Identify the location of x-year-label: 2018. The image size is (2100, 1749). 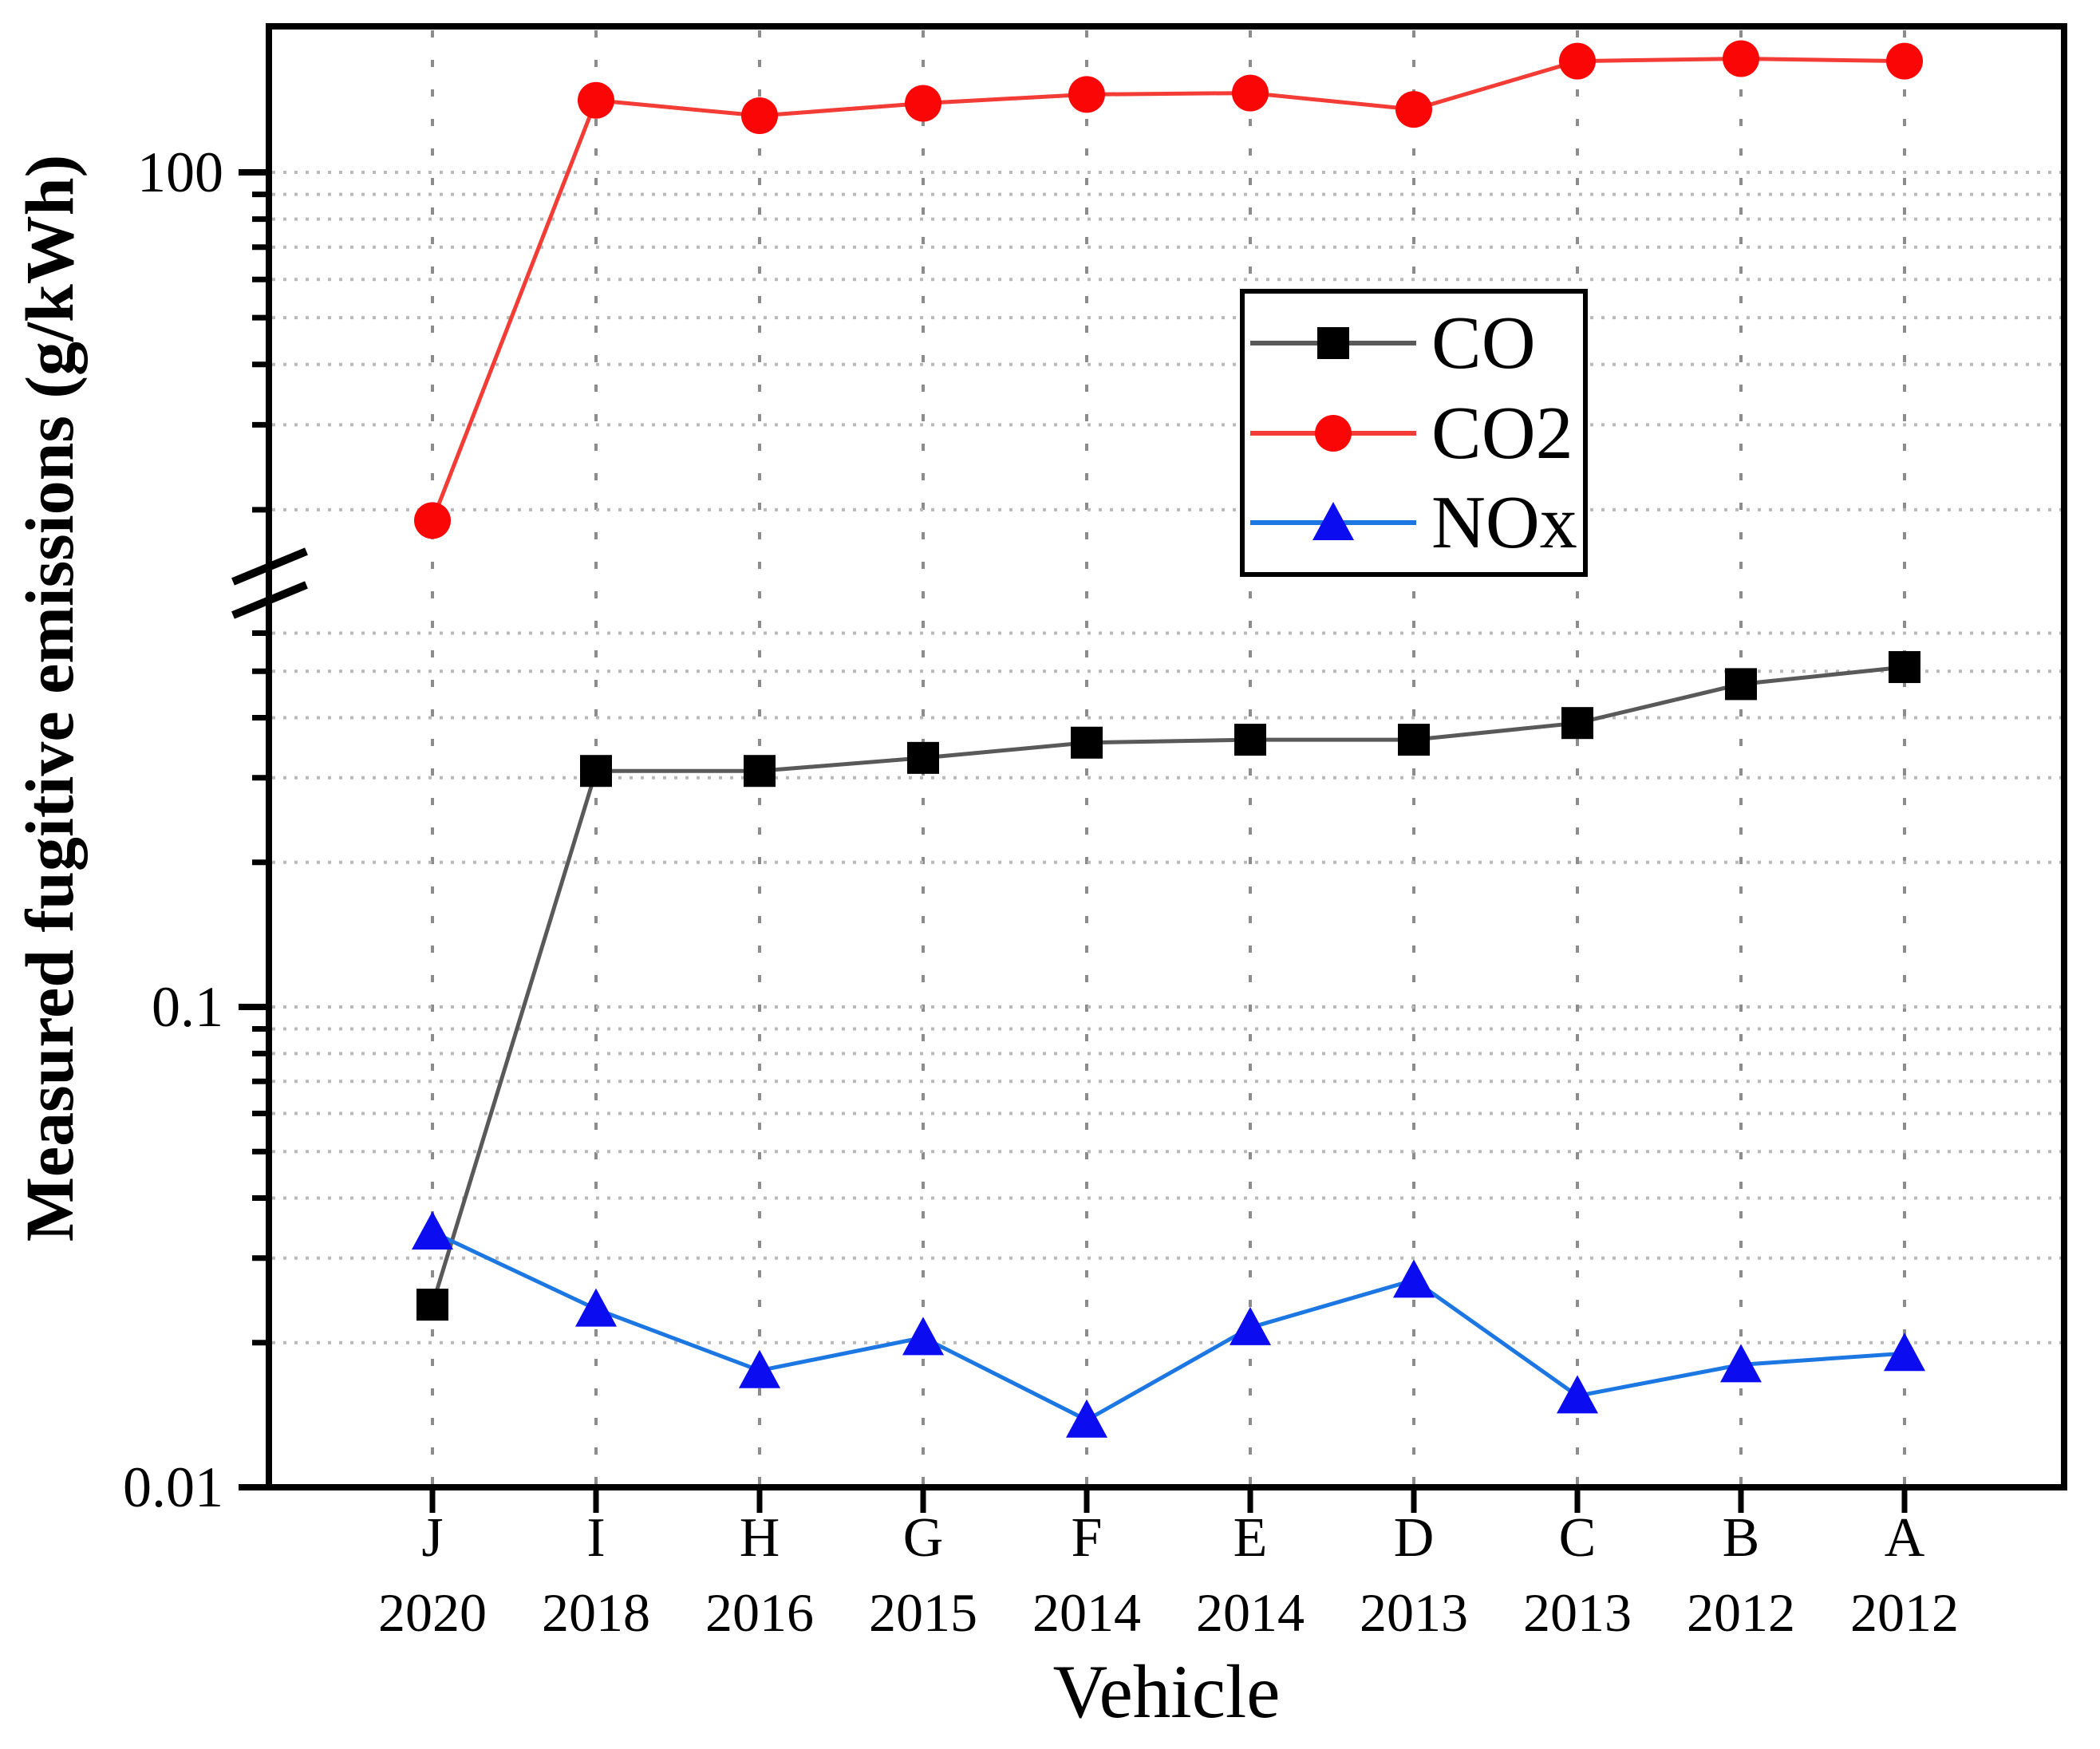
(596, 1612).